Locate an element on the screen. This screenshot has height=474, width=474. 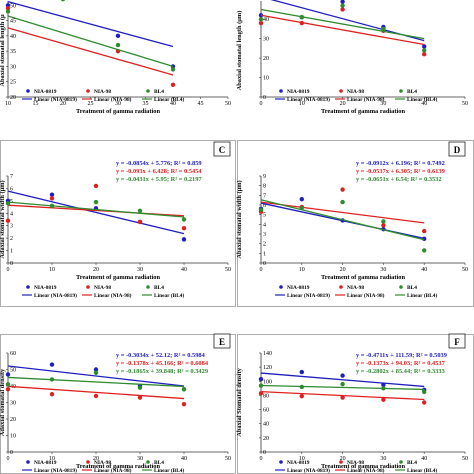
y-axis-title: Abaxial stomatal length (μm) is located at coordinates (239, 51).